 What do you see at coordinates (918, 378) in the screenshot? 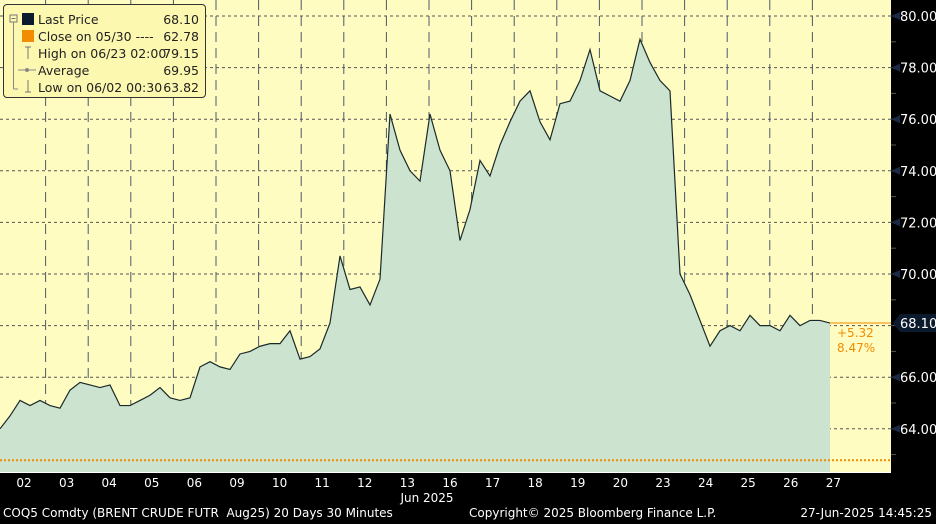
I see `y-tick-label: 66.00` at bounding box center [918, 378].